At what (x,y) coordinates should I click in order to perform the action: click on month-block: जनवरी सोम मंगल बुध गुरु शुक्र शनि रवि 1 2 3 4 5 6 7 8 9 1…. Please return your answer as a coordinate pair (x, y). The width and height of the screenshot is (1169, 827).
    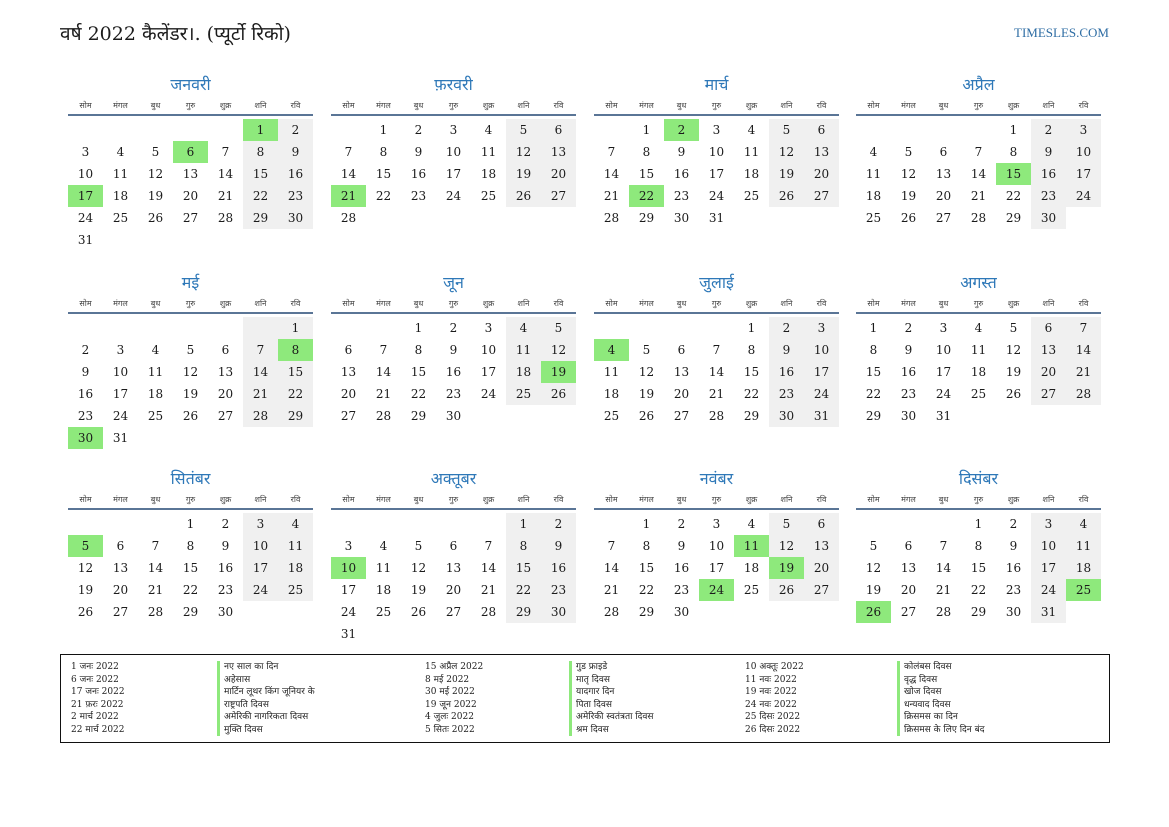
    Looking at the image, I should click on (190, 161).